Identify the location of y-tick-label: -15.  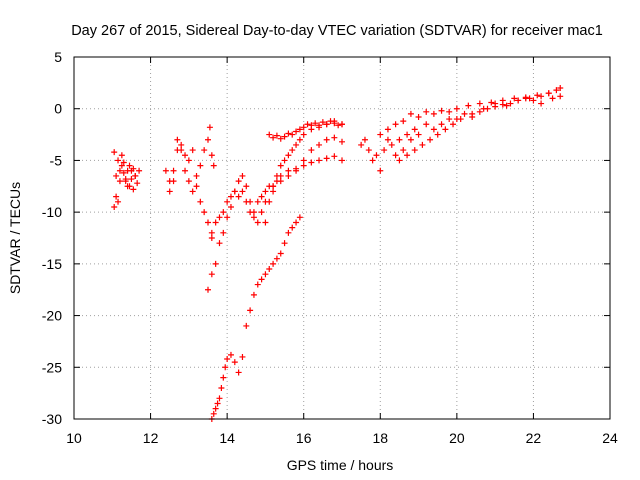
(52, 264).